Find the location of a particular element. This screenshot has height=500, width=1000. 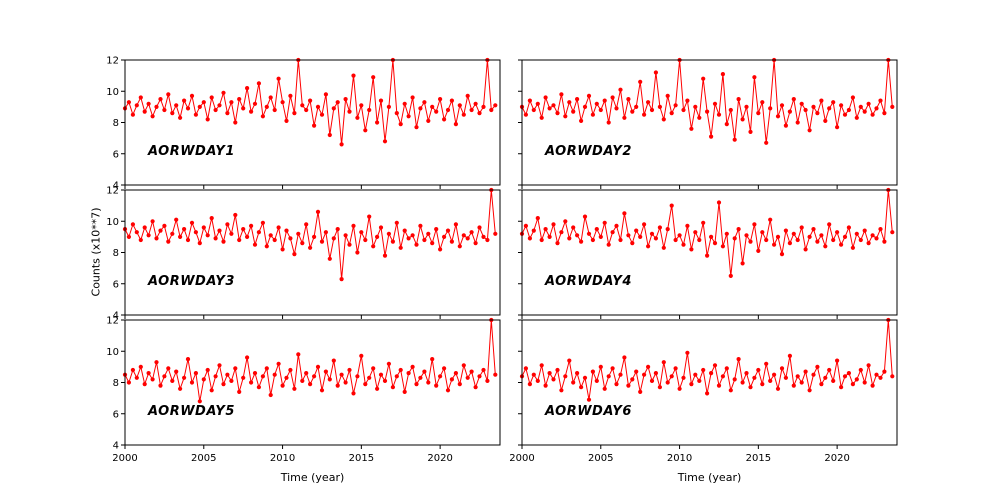

panel-aorwday5: 4 6 8 10 12 2000 2005 2010 2015 2020 AORWDAY5 is located at coordinates (302, 391).